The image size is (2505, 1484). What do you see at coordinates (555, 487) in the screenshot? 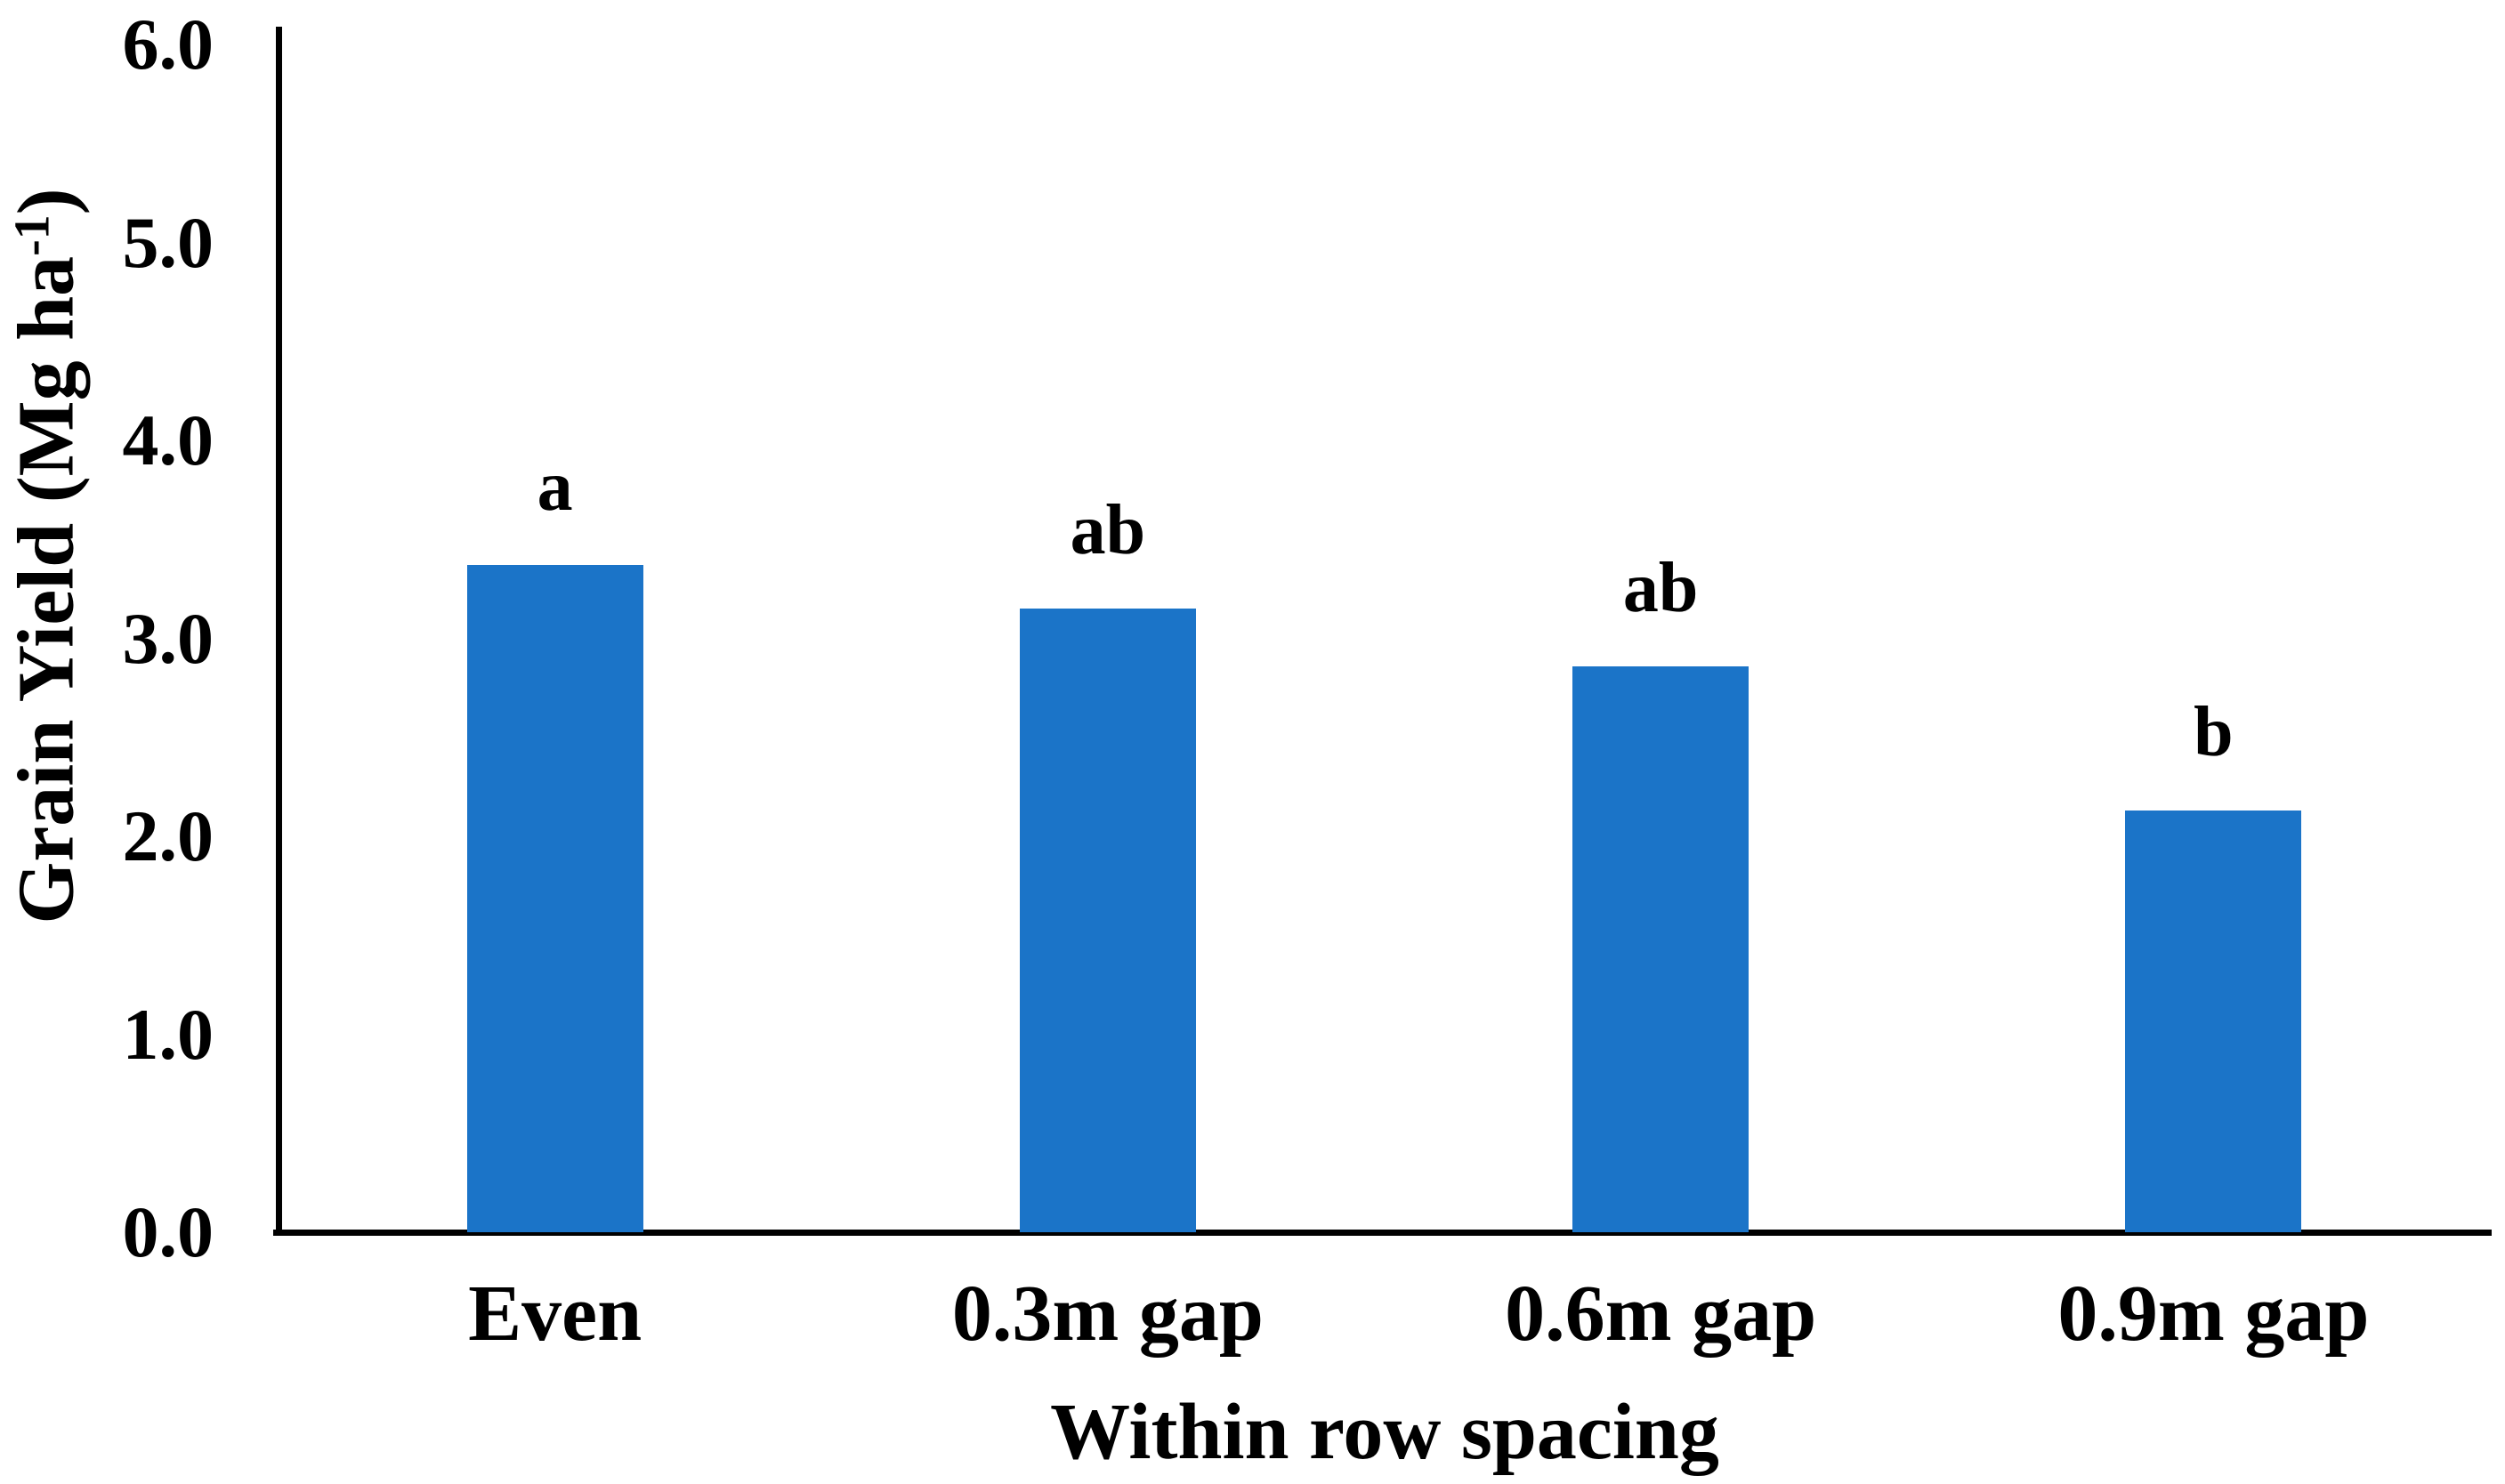
I see `significance-letter: a` at bounding box center [555, 487].